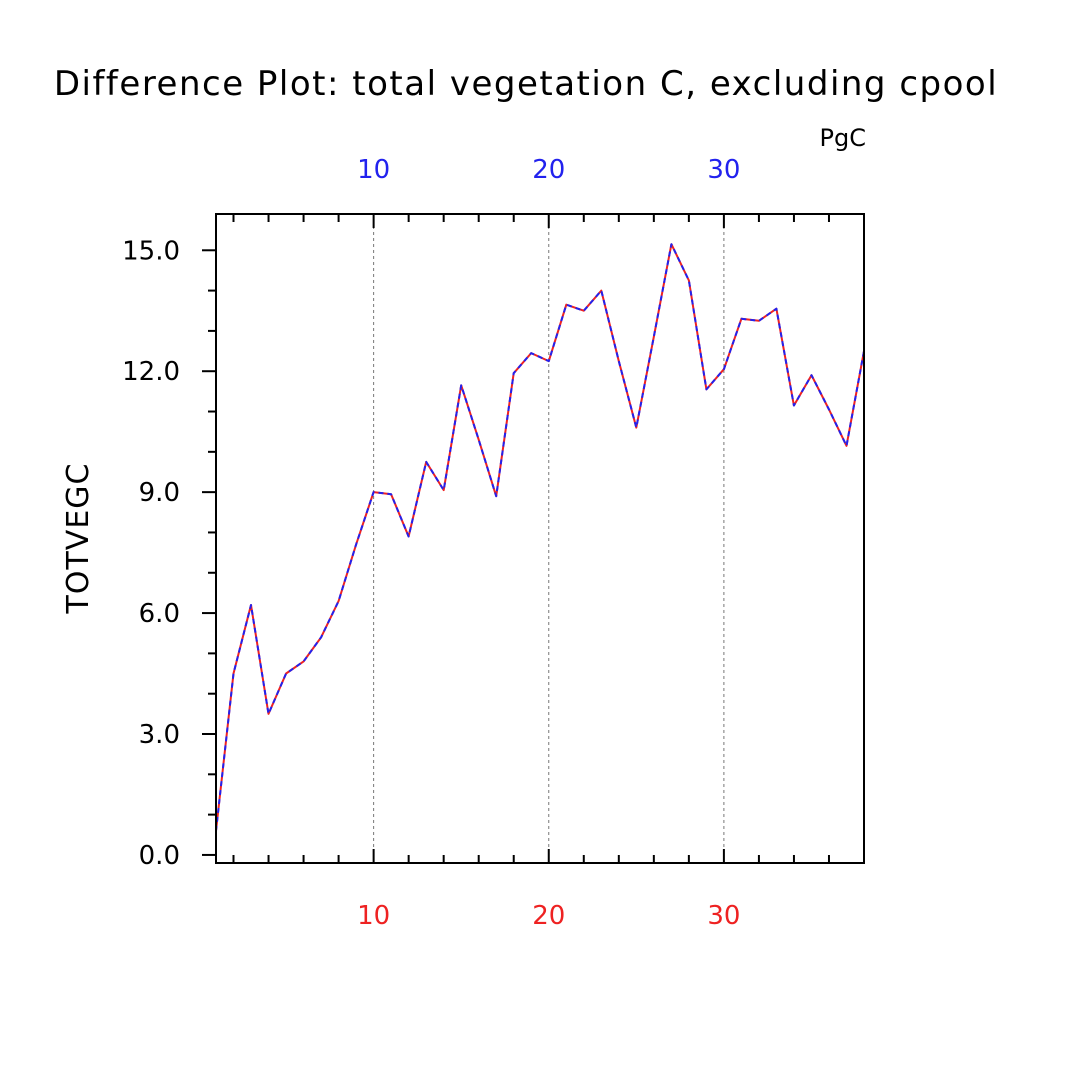 This screenshot has height=1080, width=1080. What do you see at coordinates (373, 170) in the screenshot?
I see `x-tick-label-top: 10` at bounding box center [373, 170].